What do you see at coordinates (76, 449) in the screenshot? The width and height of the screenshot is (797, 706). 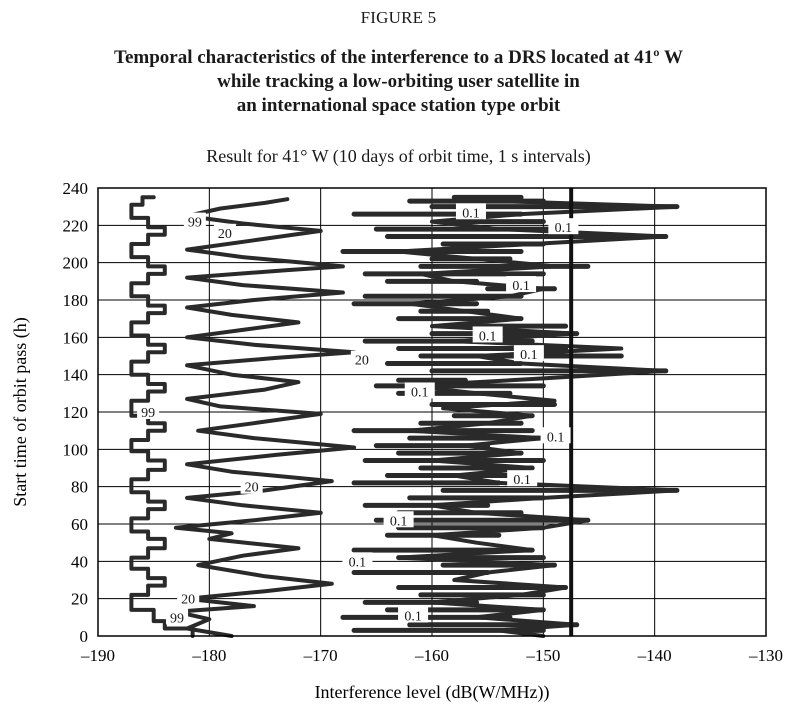 I see `y-tick-label: 100` at bounding box center [76, 449].